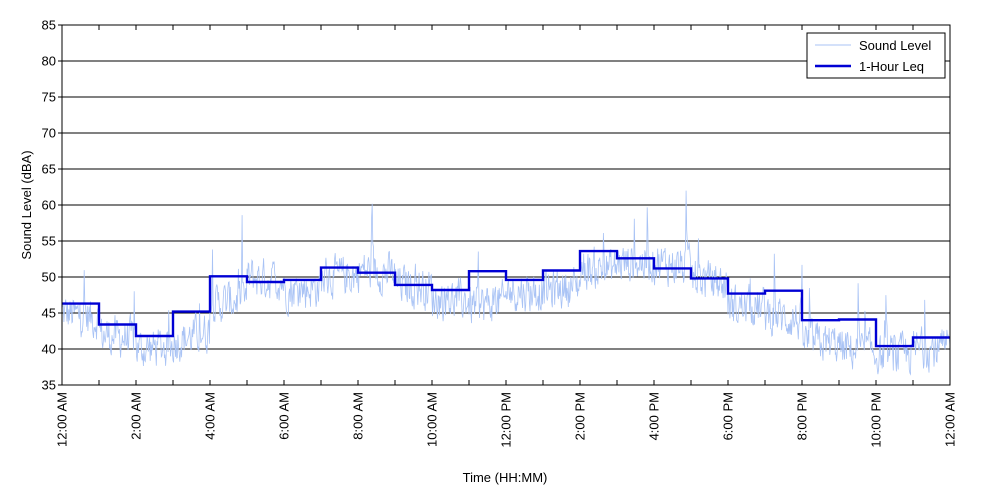 The height and width of the screenshot is (500, 1000). What do you see at coordinates (358, 416) in the screenshot?
I see `x-tick-label-4: 8:00 AM` at bounding box center [358, 416].